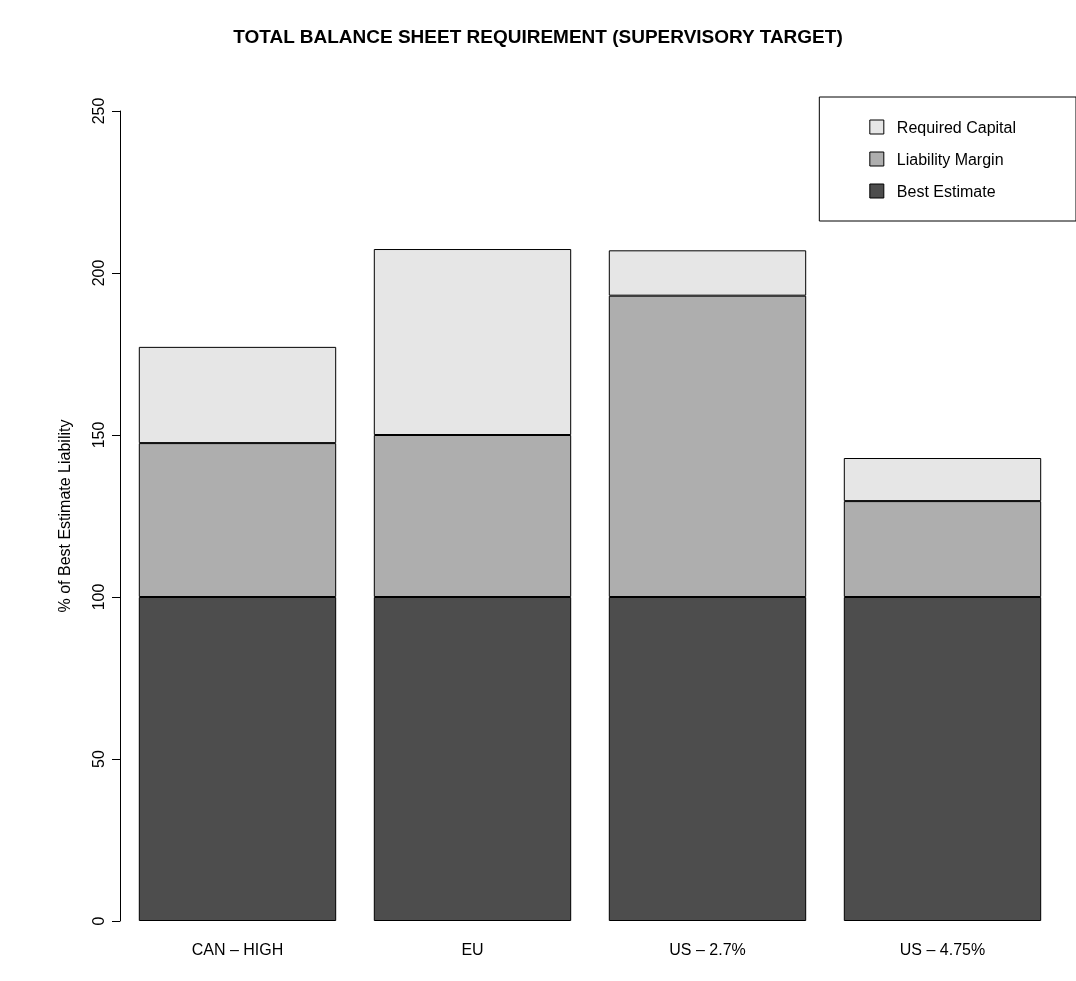 Image resolution: width=1076 pixels, height=981 pixels. Describe the element at coordinates (707, 949) in the screenshot. I see `x-tick-label: US – 2.7%` at that location.